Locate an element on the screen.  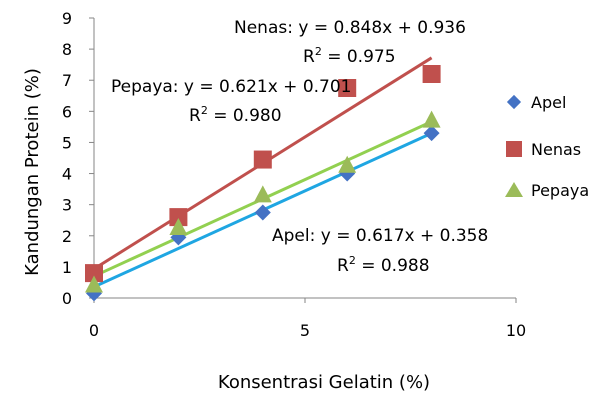
r2-nenas: R2 = 0.975 is located at coordinates (349, 56).